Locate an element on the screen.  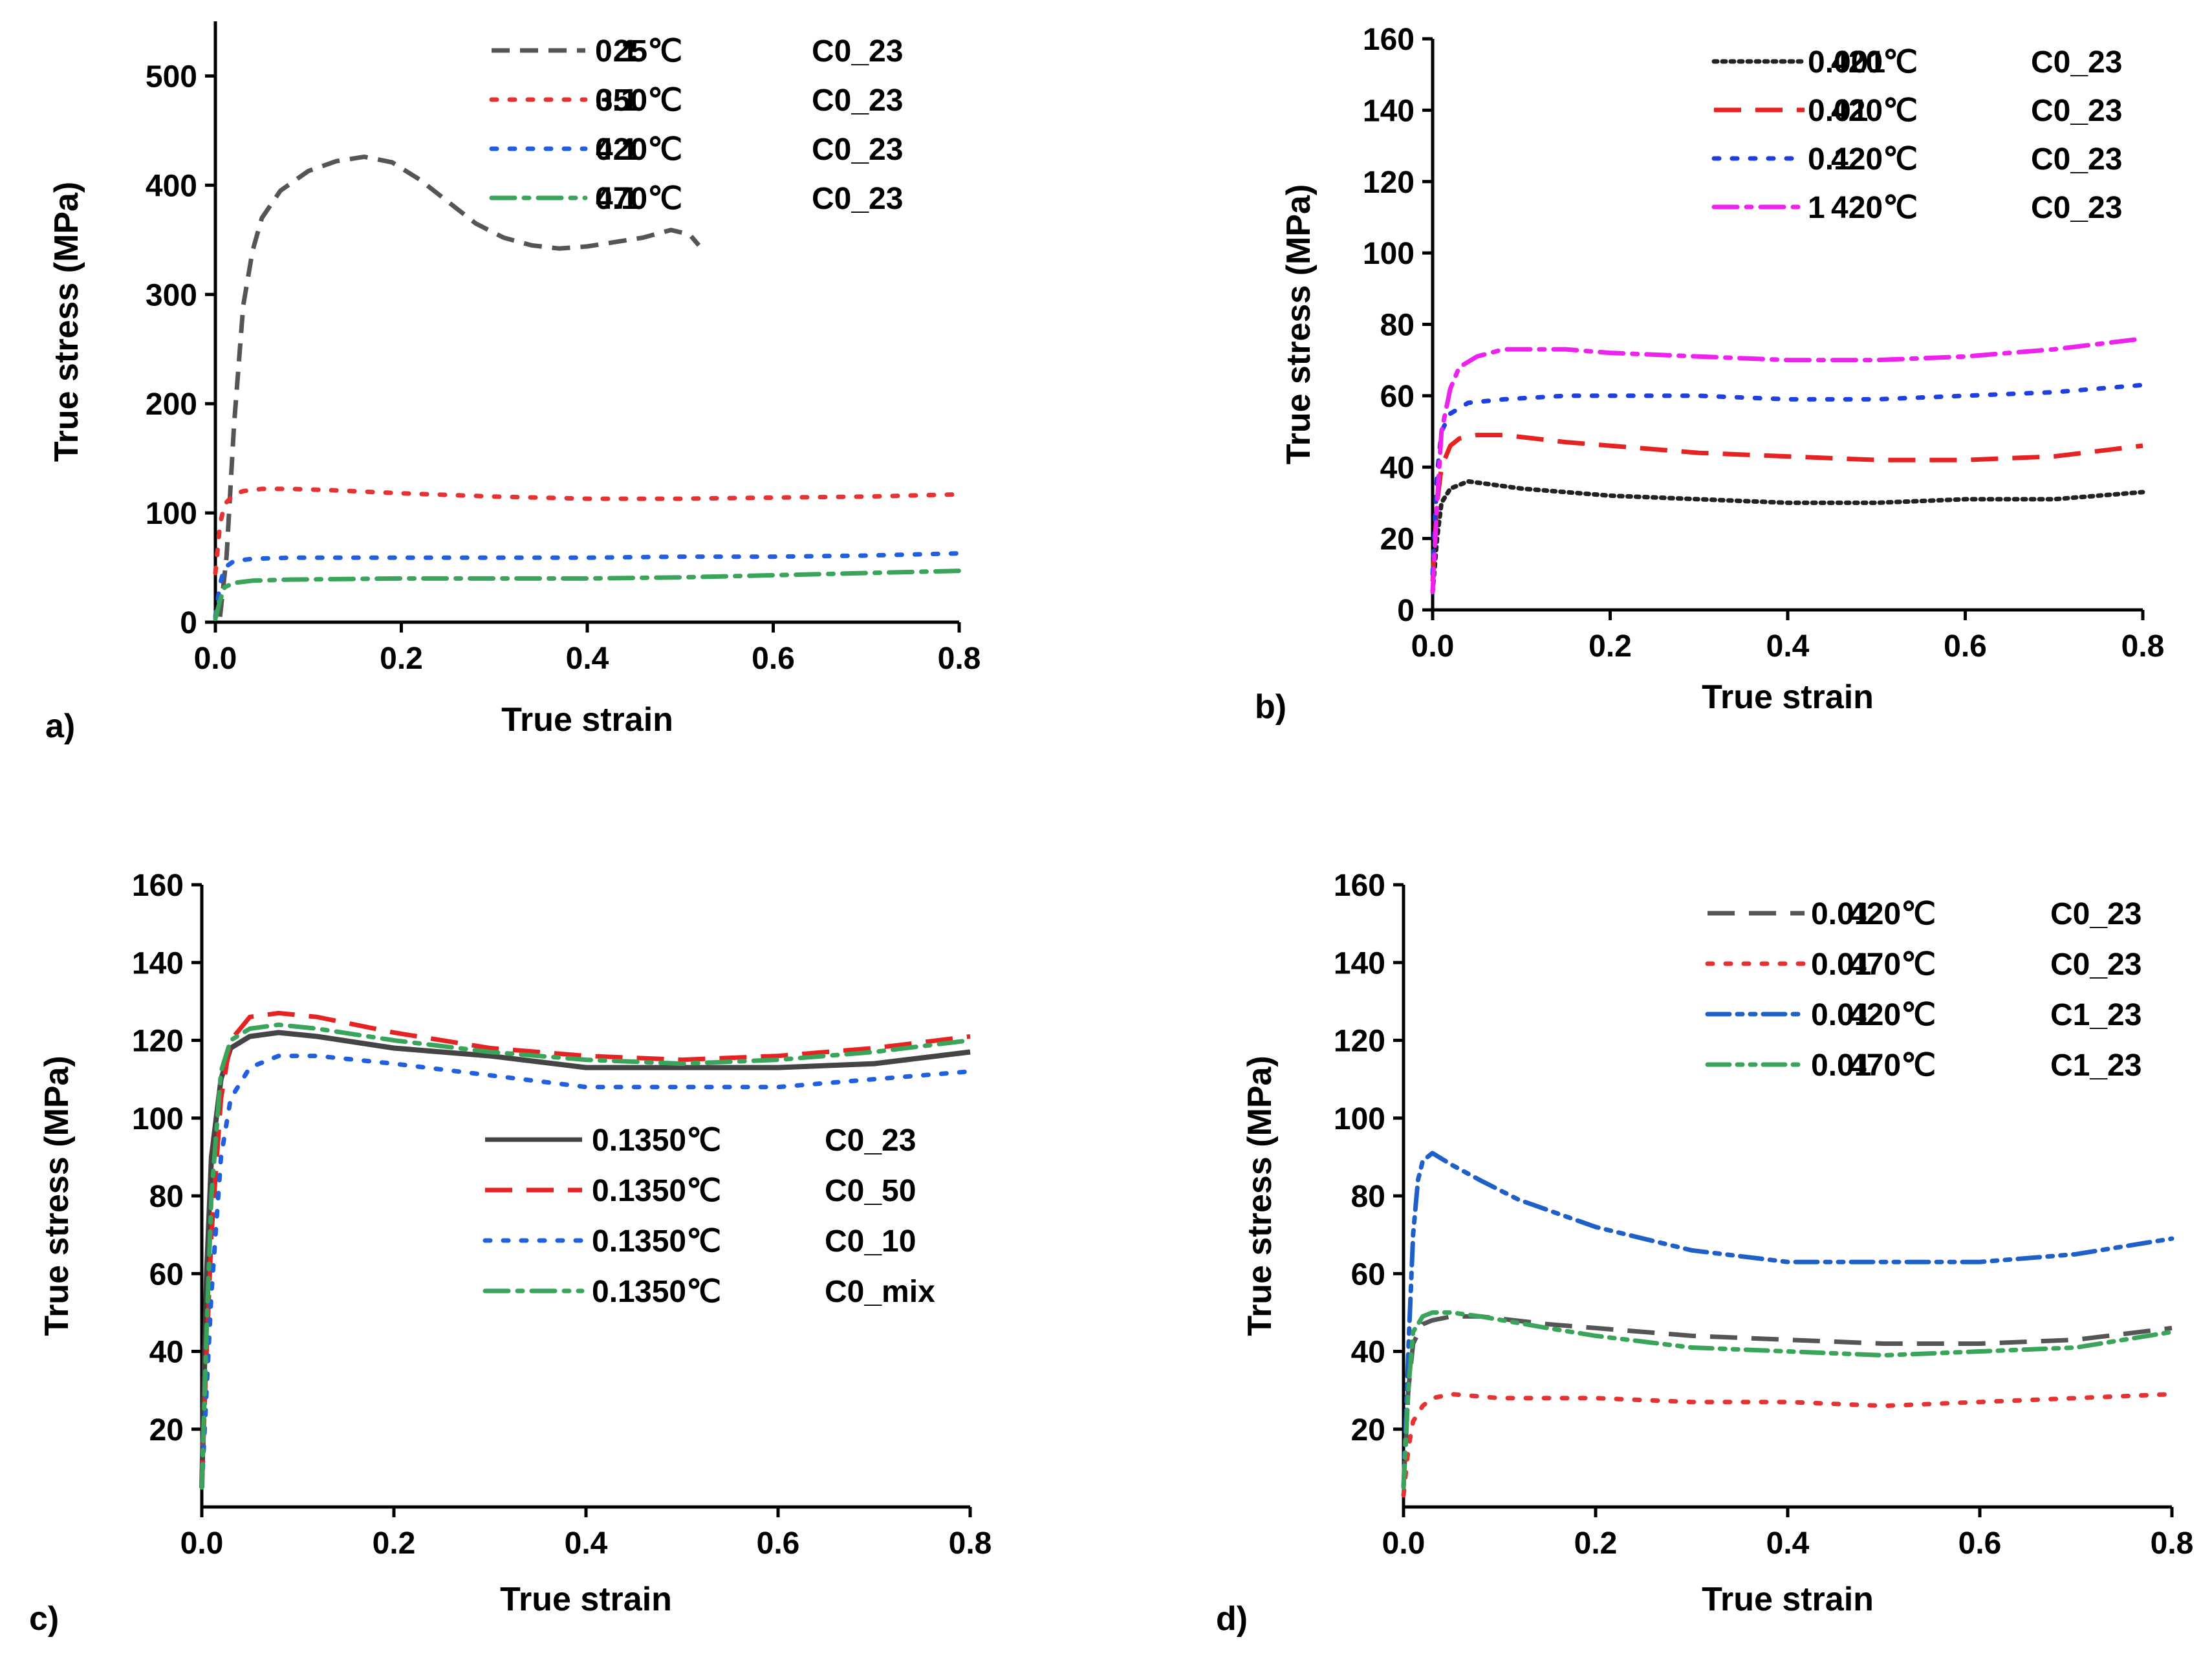
panel-label: b) is located at coordinates (1270, 707).